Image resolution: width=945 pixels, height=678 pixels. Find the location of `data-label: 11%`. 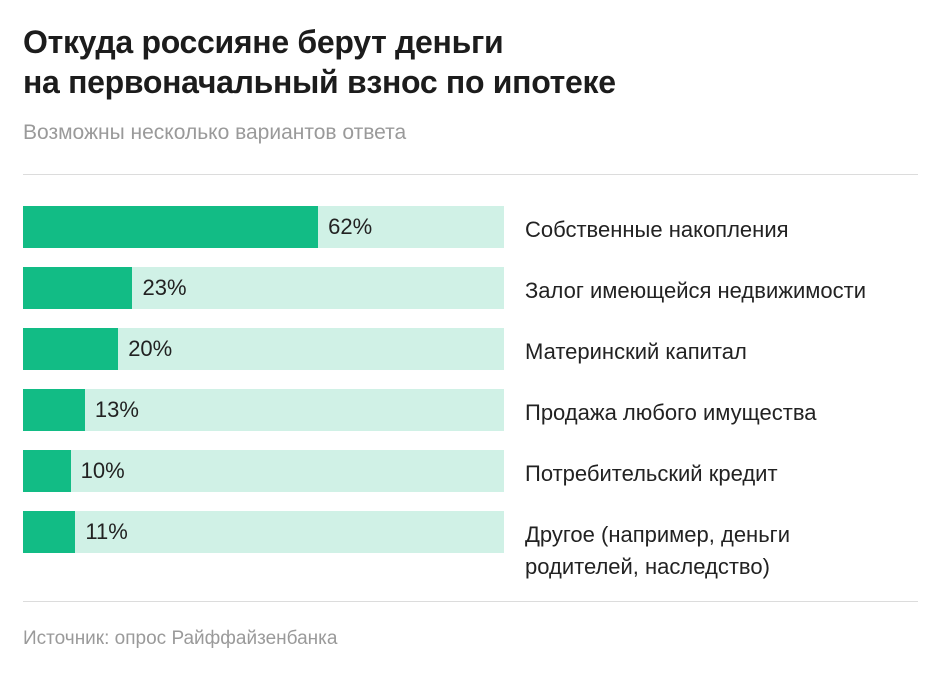

data-label: 11% is located at coordinates (106, 531).